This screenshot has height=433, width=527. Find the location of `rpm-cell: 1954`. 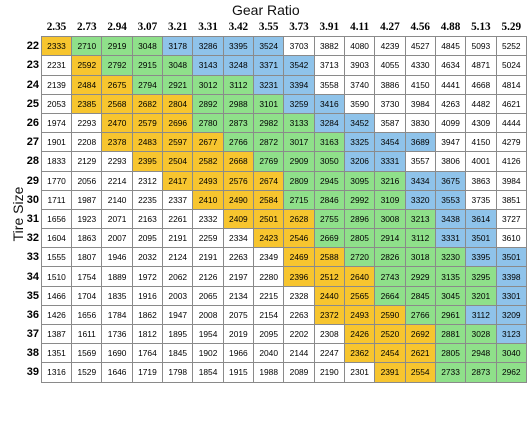

rpm-cell: 1954 is located at coordinates (208, 334).